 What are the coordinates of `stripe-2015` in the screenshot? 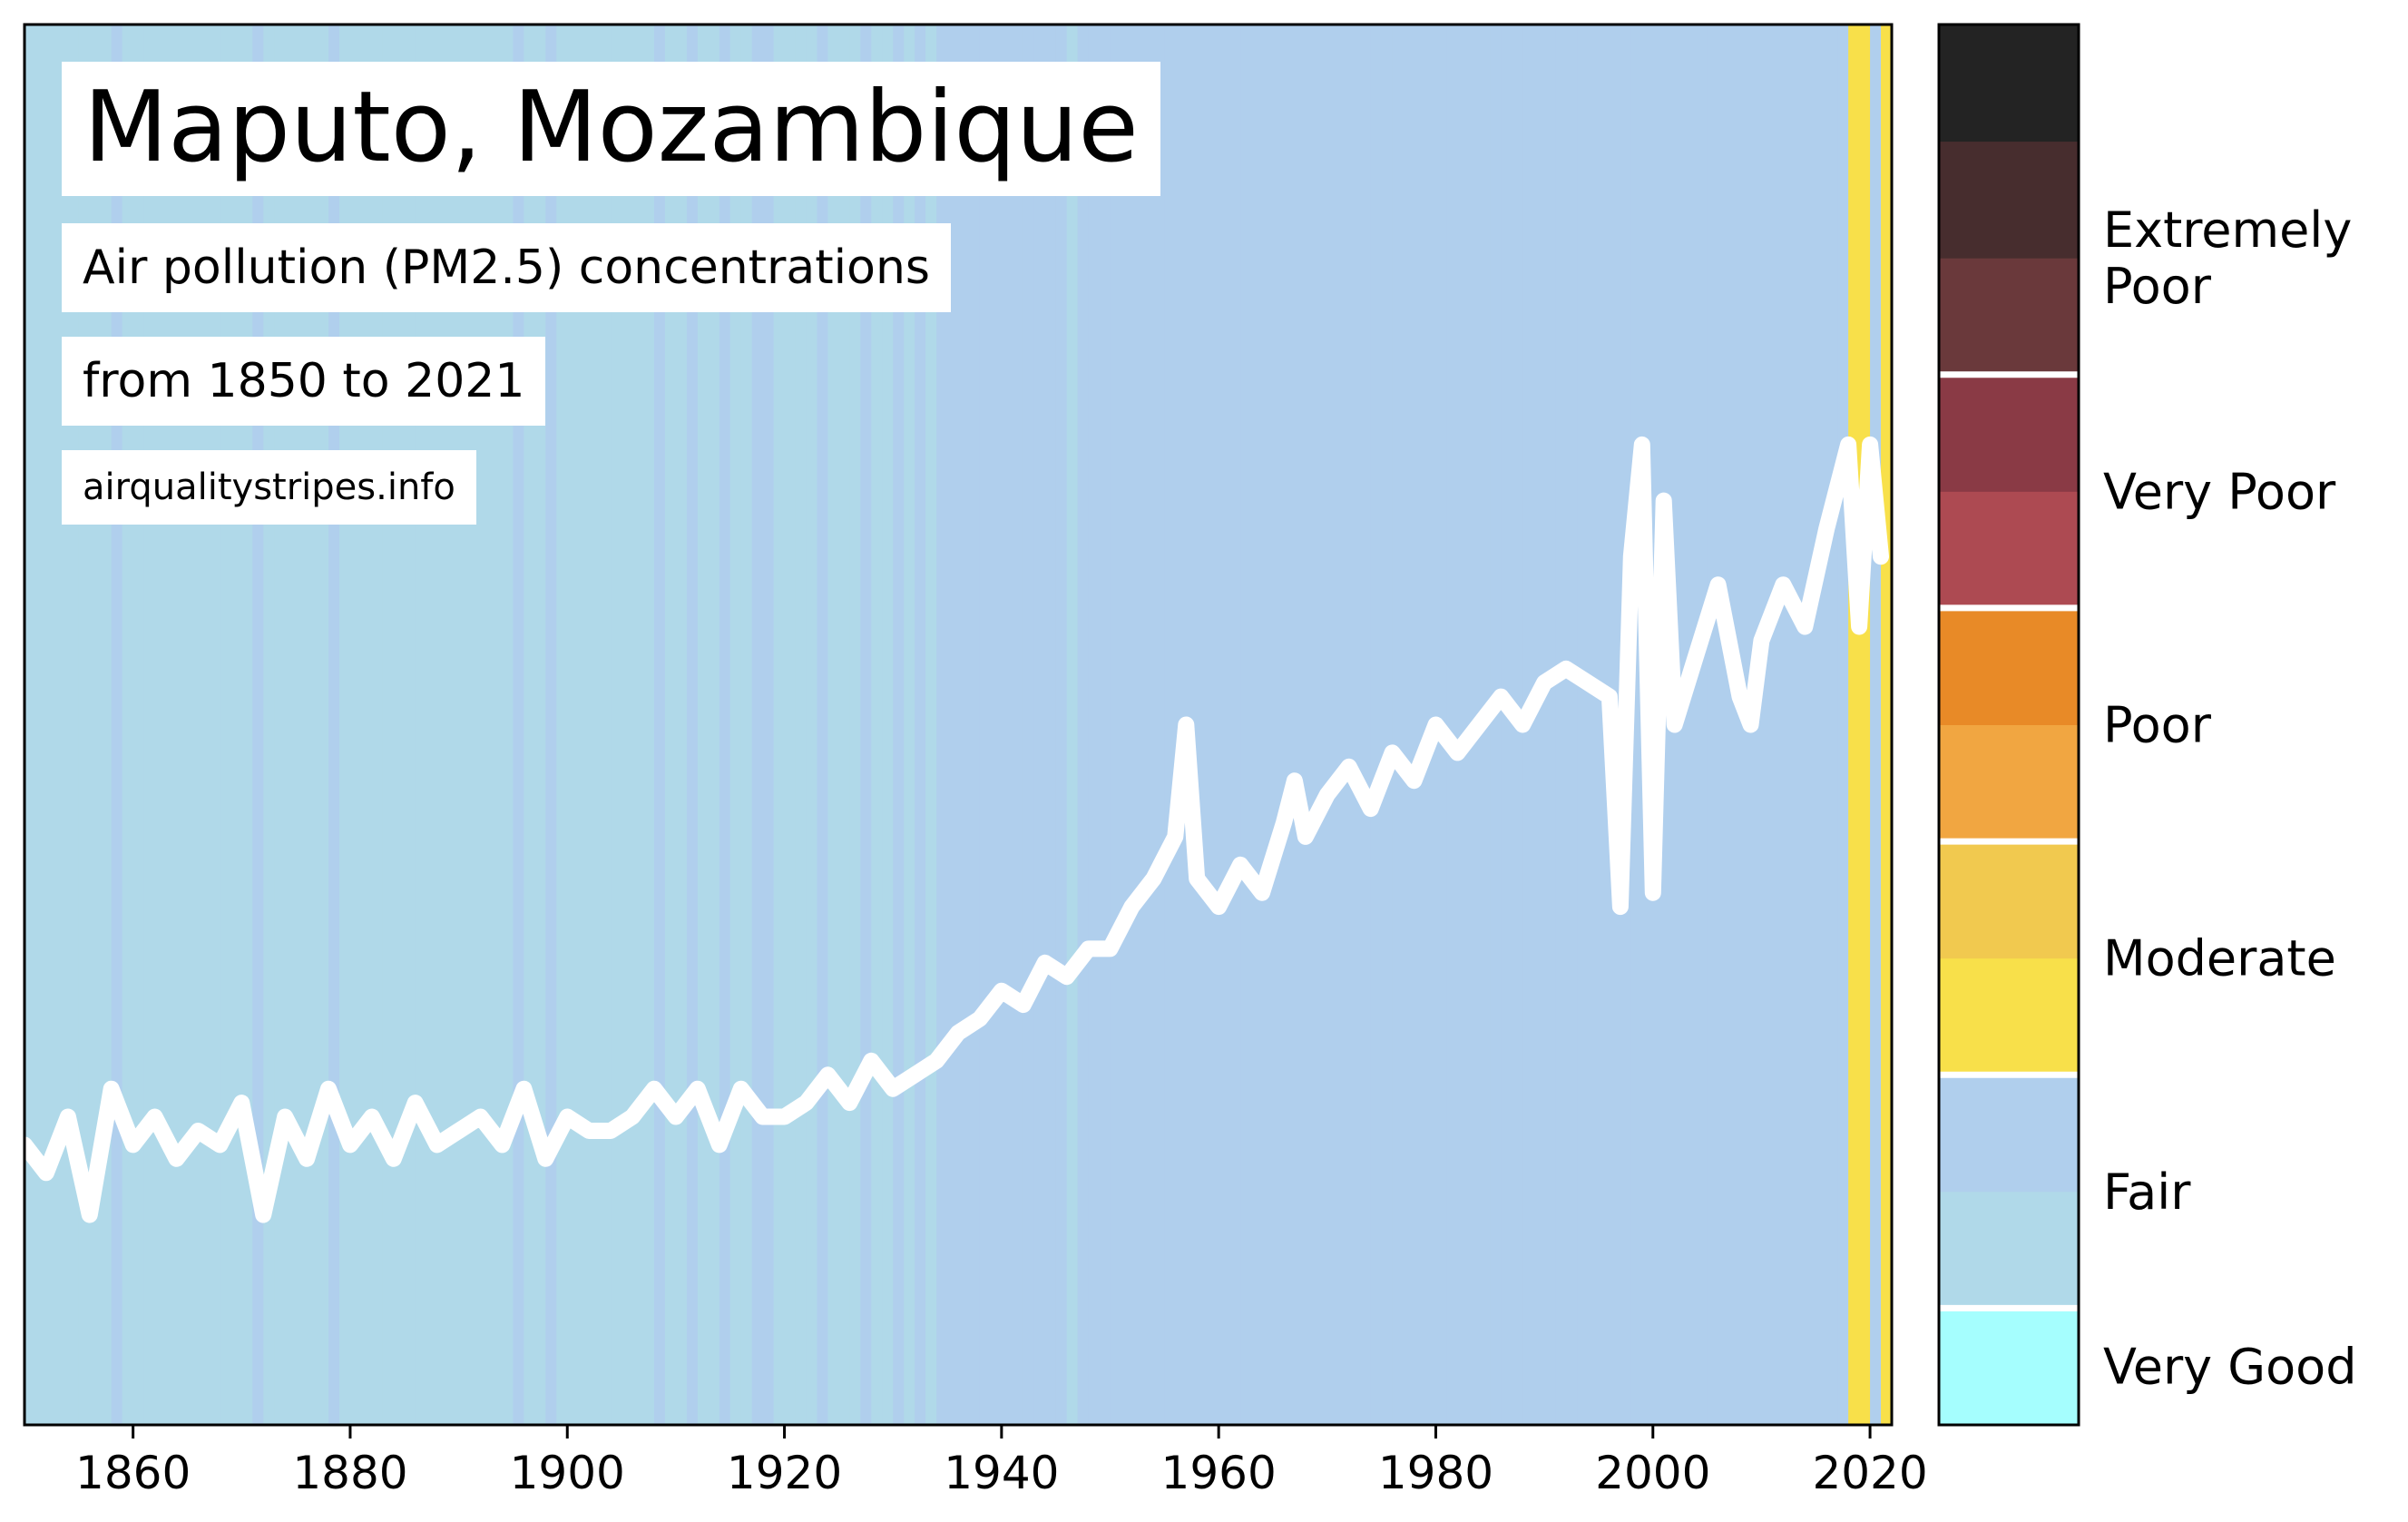 It's located at (1822, 725).